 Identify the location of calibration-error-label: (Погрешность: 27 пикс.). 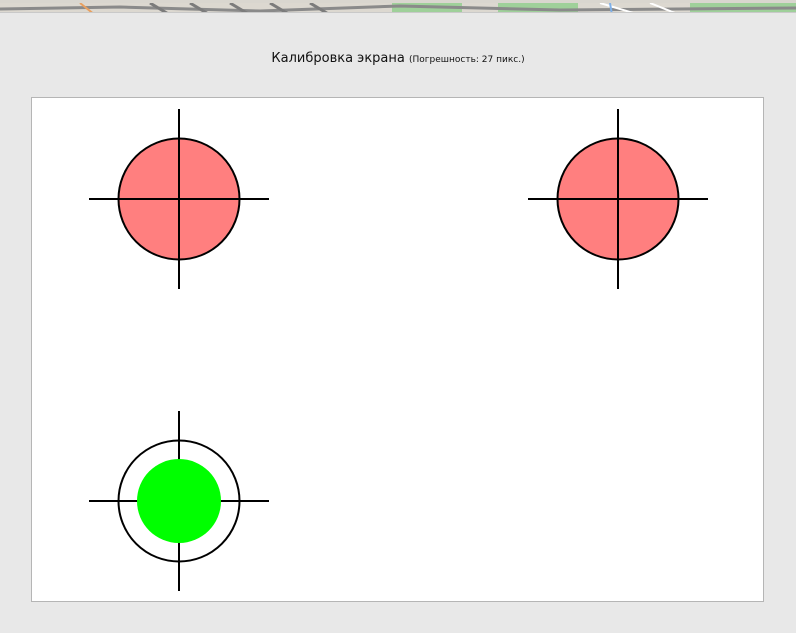
(467, 60).